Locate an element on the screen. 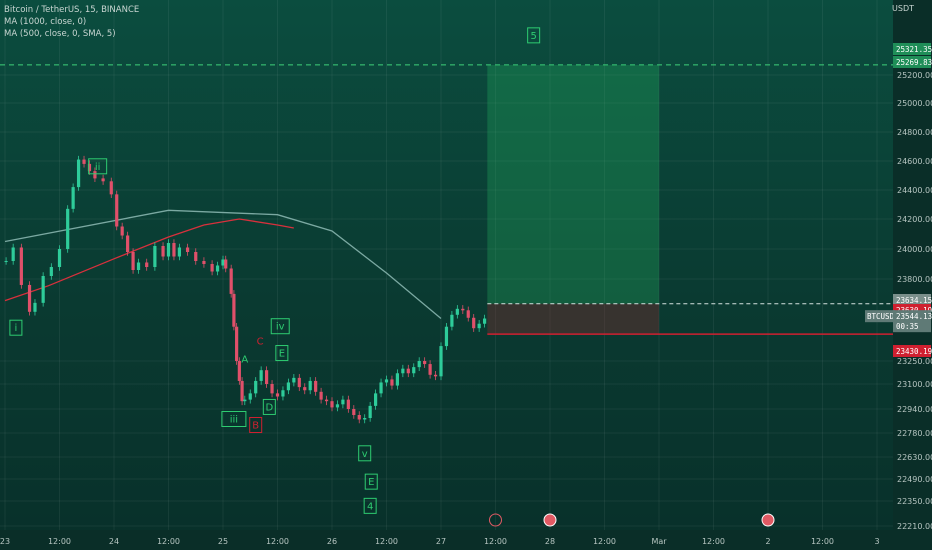 Image resolution: width=932 pixels, height=550 pixels. indicator-ma500: MA (500, close, 0, SMA, 5) is located at coordinates (60, 34).